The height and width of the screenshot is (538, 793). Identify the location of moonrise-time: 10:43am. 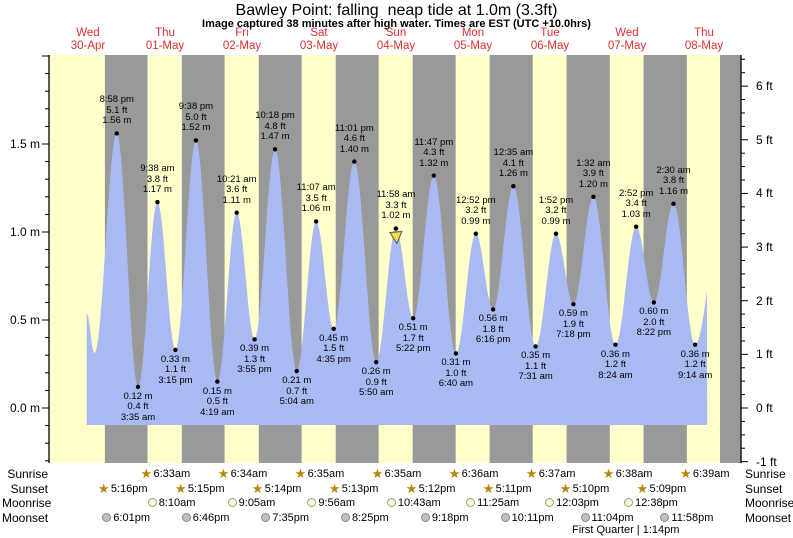
(419, 503).